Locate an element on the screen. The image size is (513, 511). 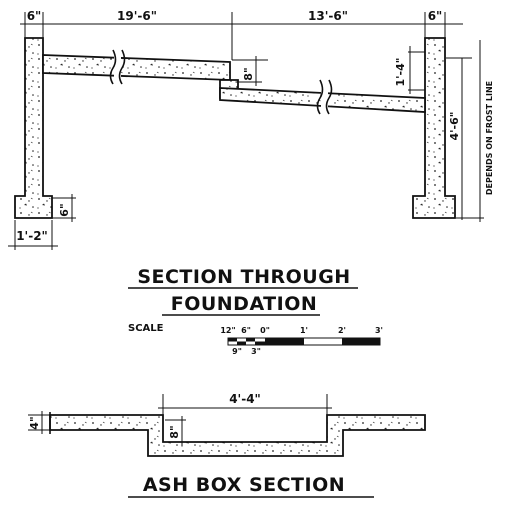
footing-width-dimension: 1'-2" is located at coordinates (33, 235).